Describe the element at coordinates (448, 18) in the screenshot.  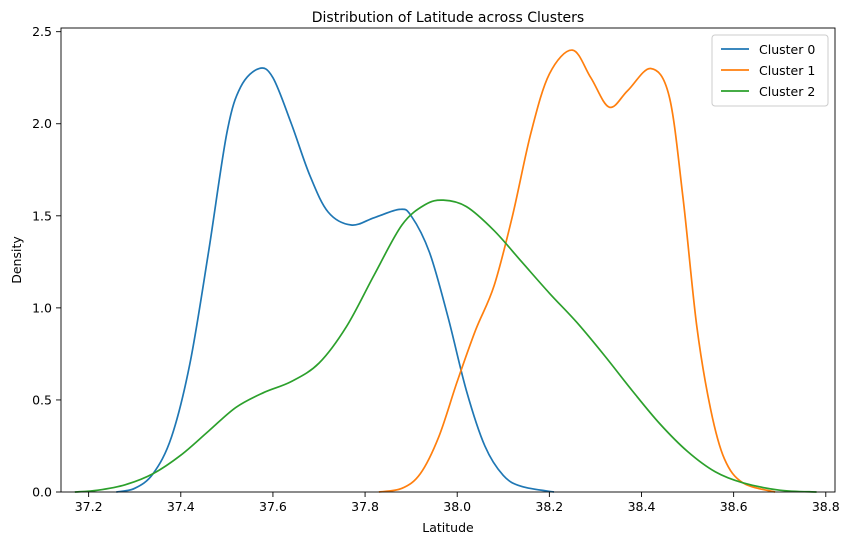
I see `chart-title: Distribution of Latitude across Clusters` at that location.